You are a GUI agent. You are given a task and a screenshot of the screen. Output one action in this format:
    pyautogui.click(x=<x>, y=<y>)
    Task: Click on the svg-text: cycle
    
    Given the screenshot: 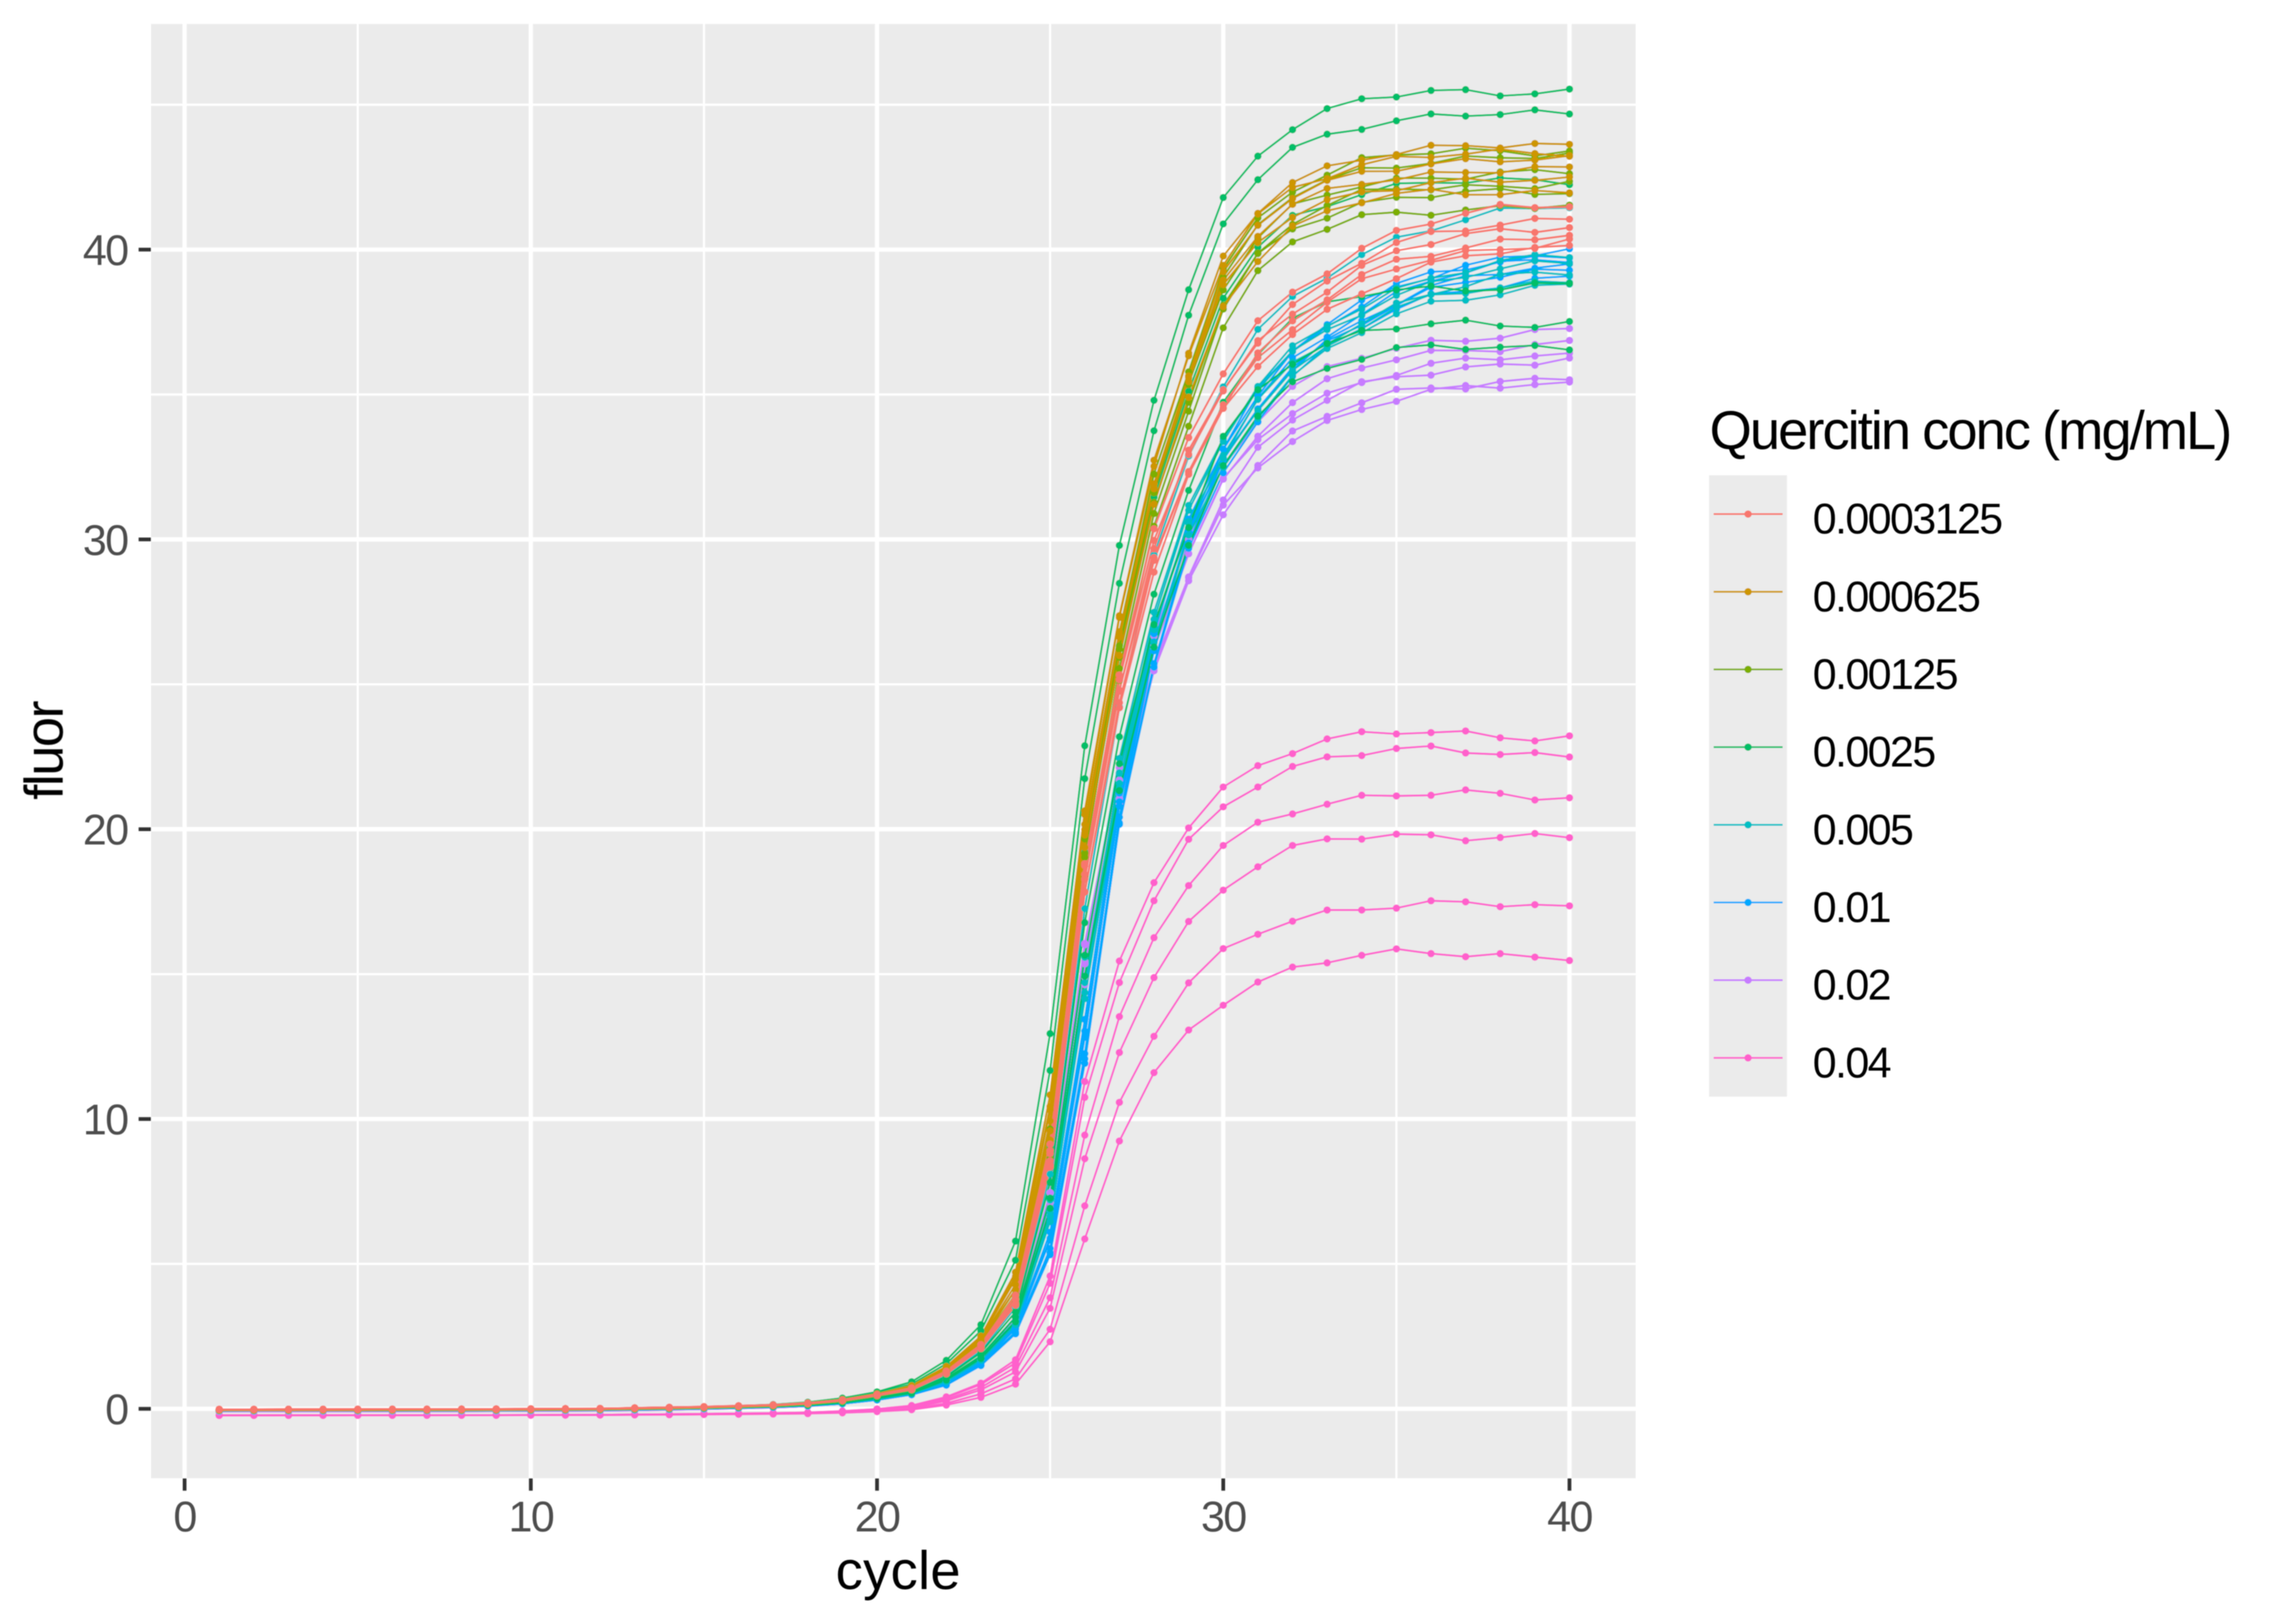 What is the action you would take?
    pyautogui.click(x=898, y=1571)
    